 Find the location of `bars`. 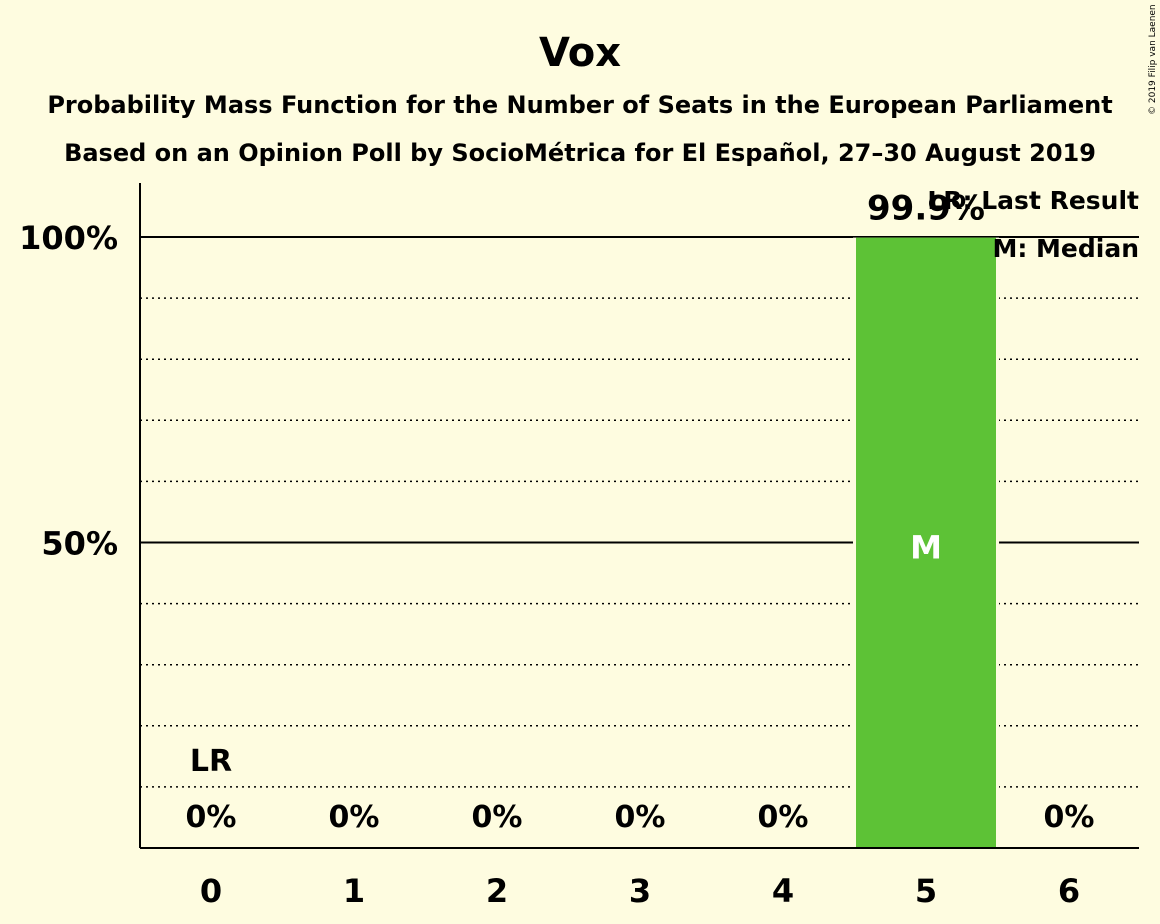

bars is located at coordinates (926, 543).